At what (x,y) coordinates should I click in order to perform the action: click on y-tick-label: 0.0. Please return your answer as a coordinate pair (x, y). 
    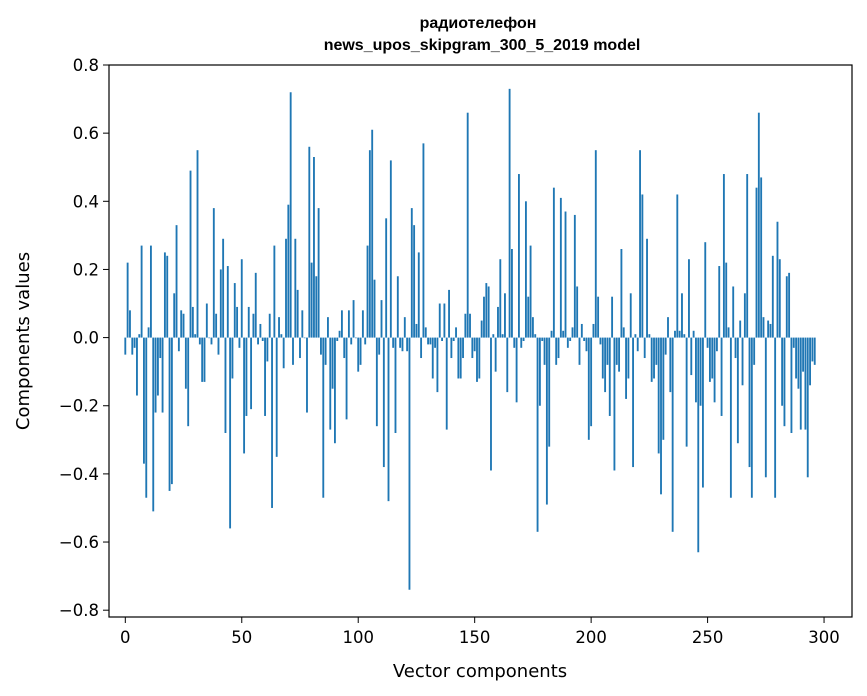
    Looking at the image, I should click on (86, 338).